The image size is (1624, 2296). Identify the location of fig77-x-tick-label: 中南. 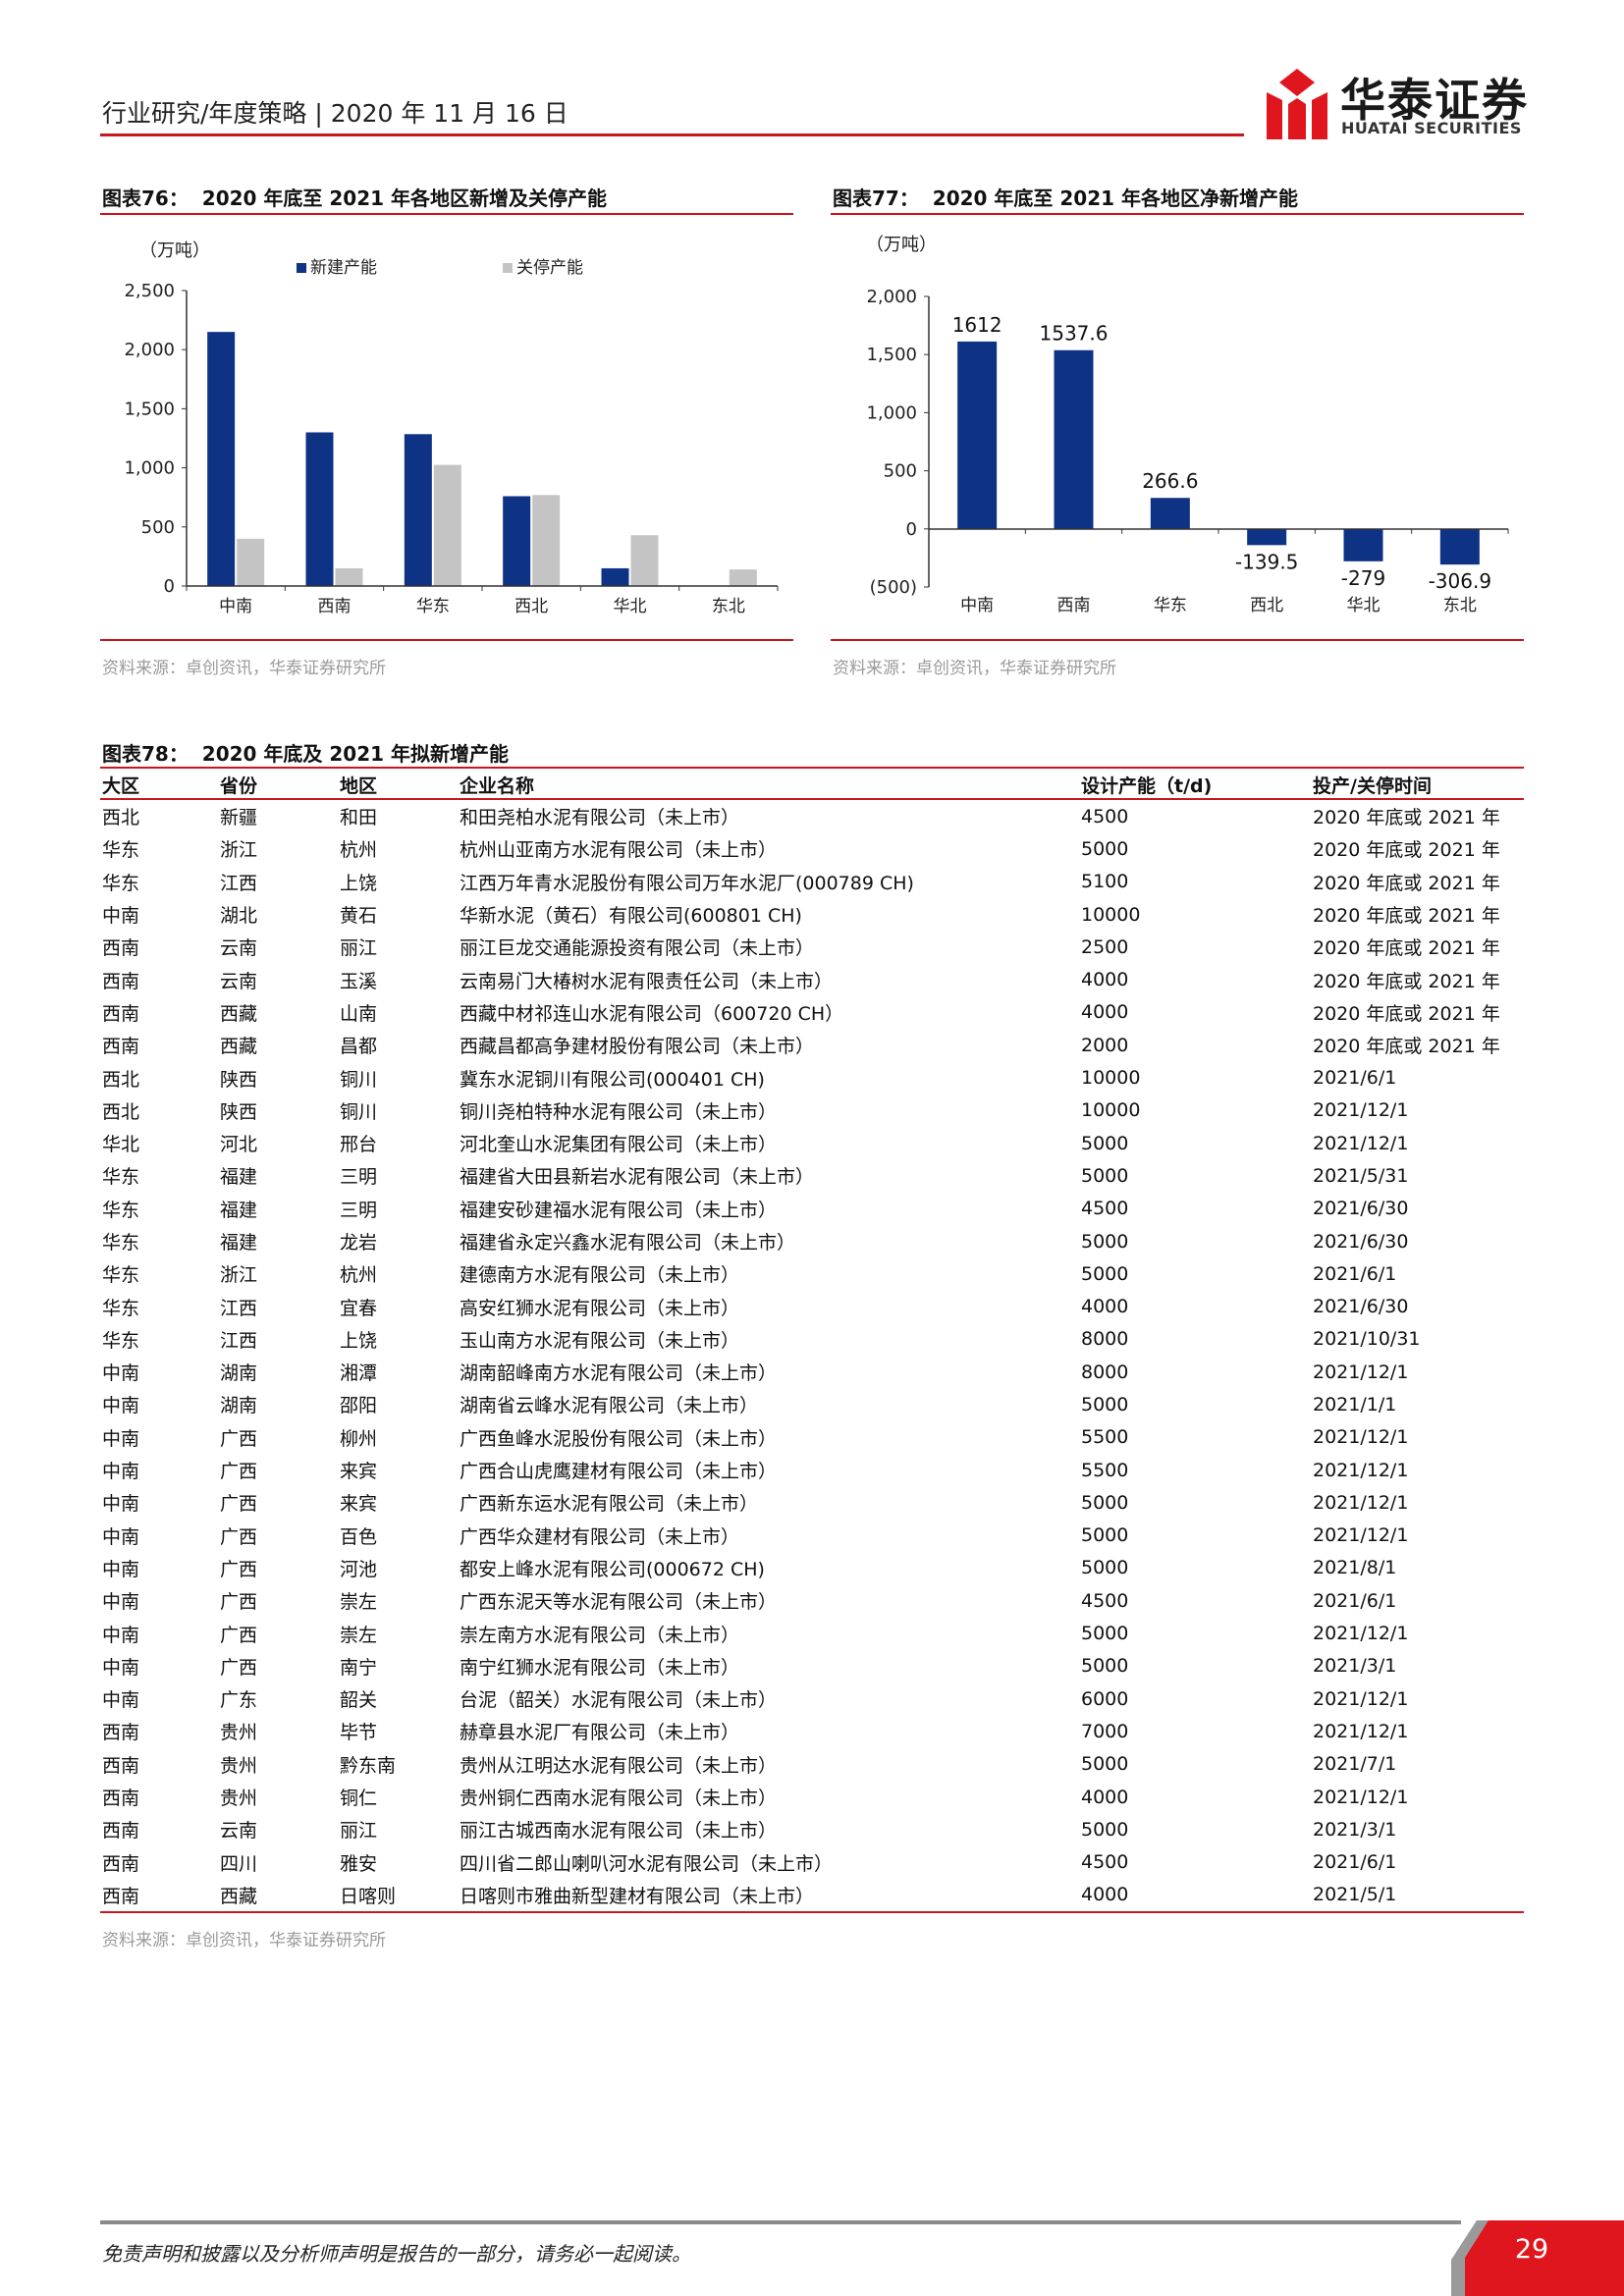
(977, 605).